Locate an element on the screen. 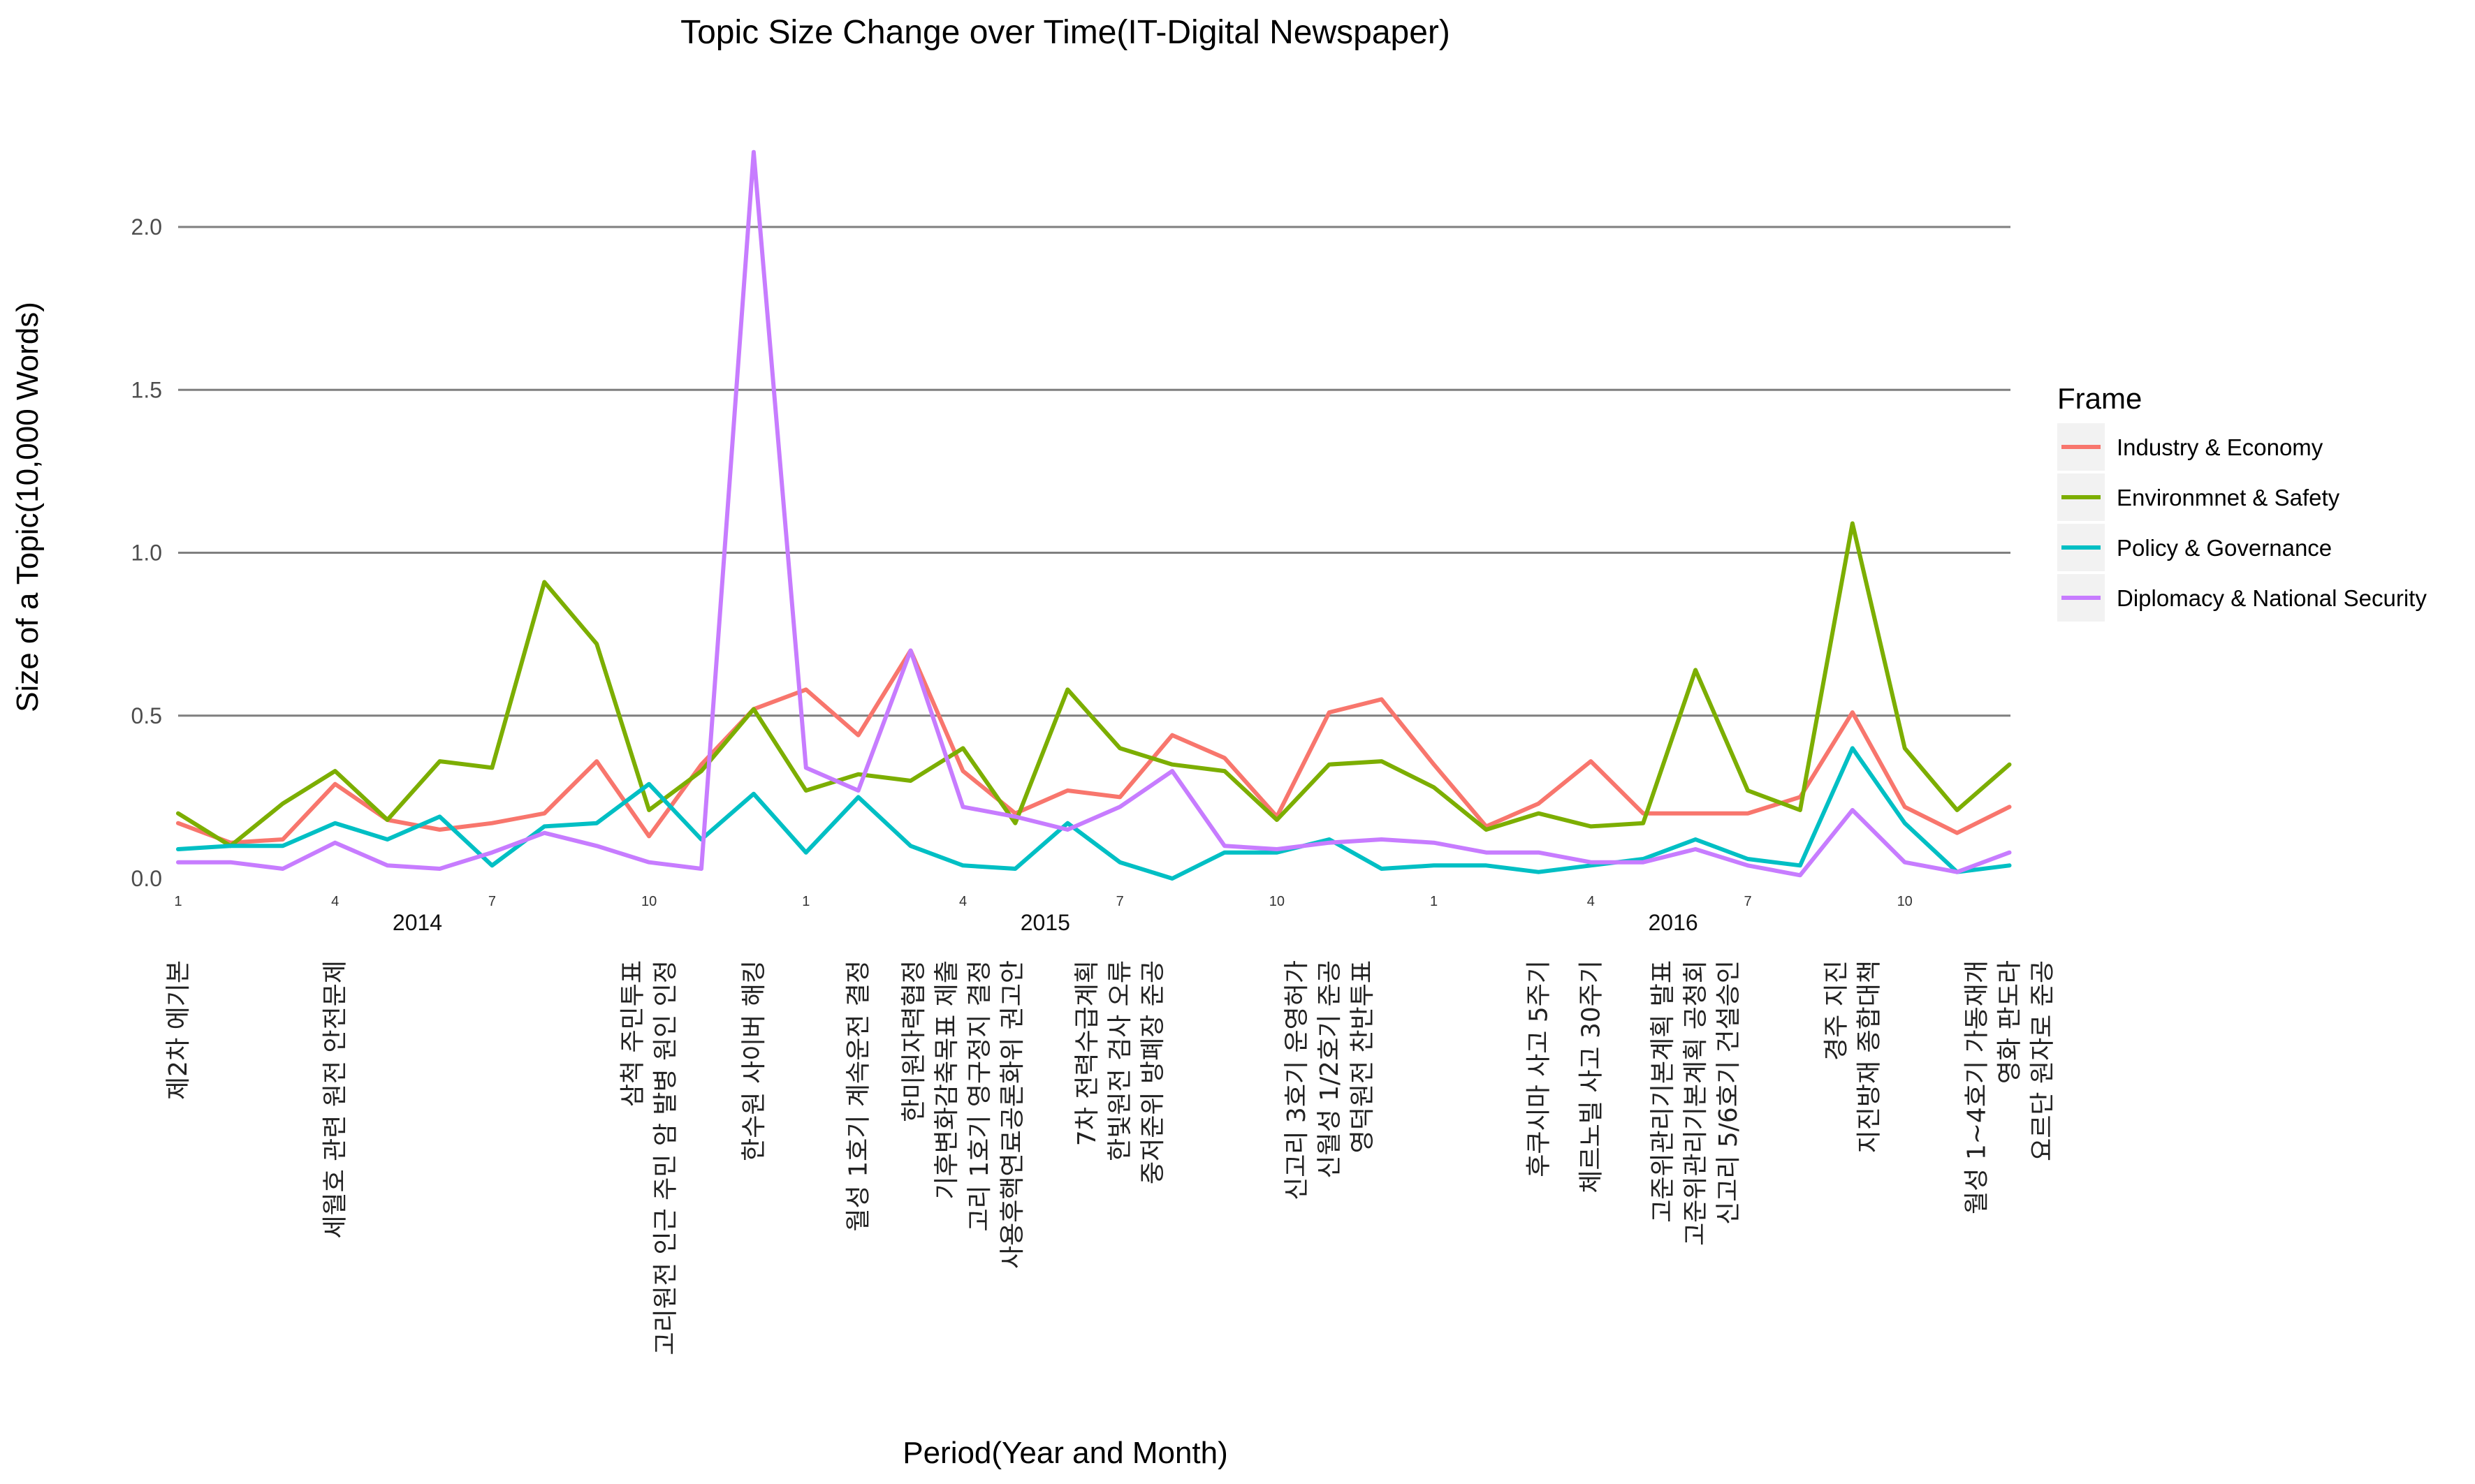 This screenshot has height=1484, width=2475. event-label: 한빛원전 검사 오류 is located at coordinates (1120, 1060).